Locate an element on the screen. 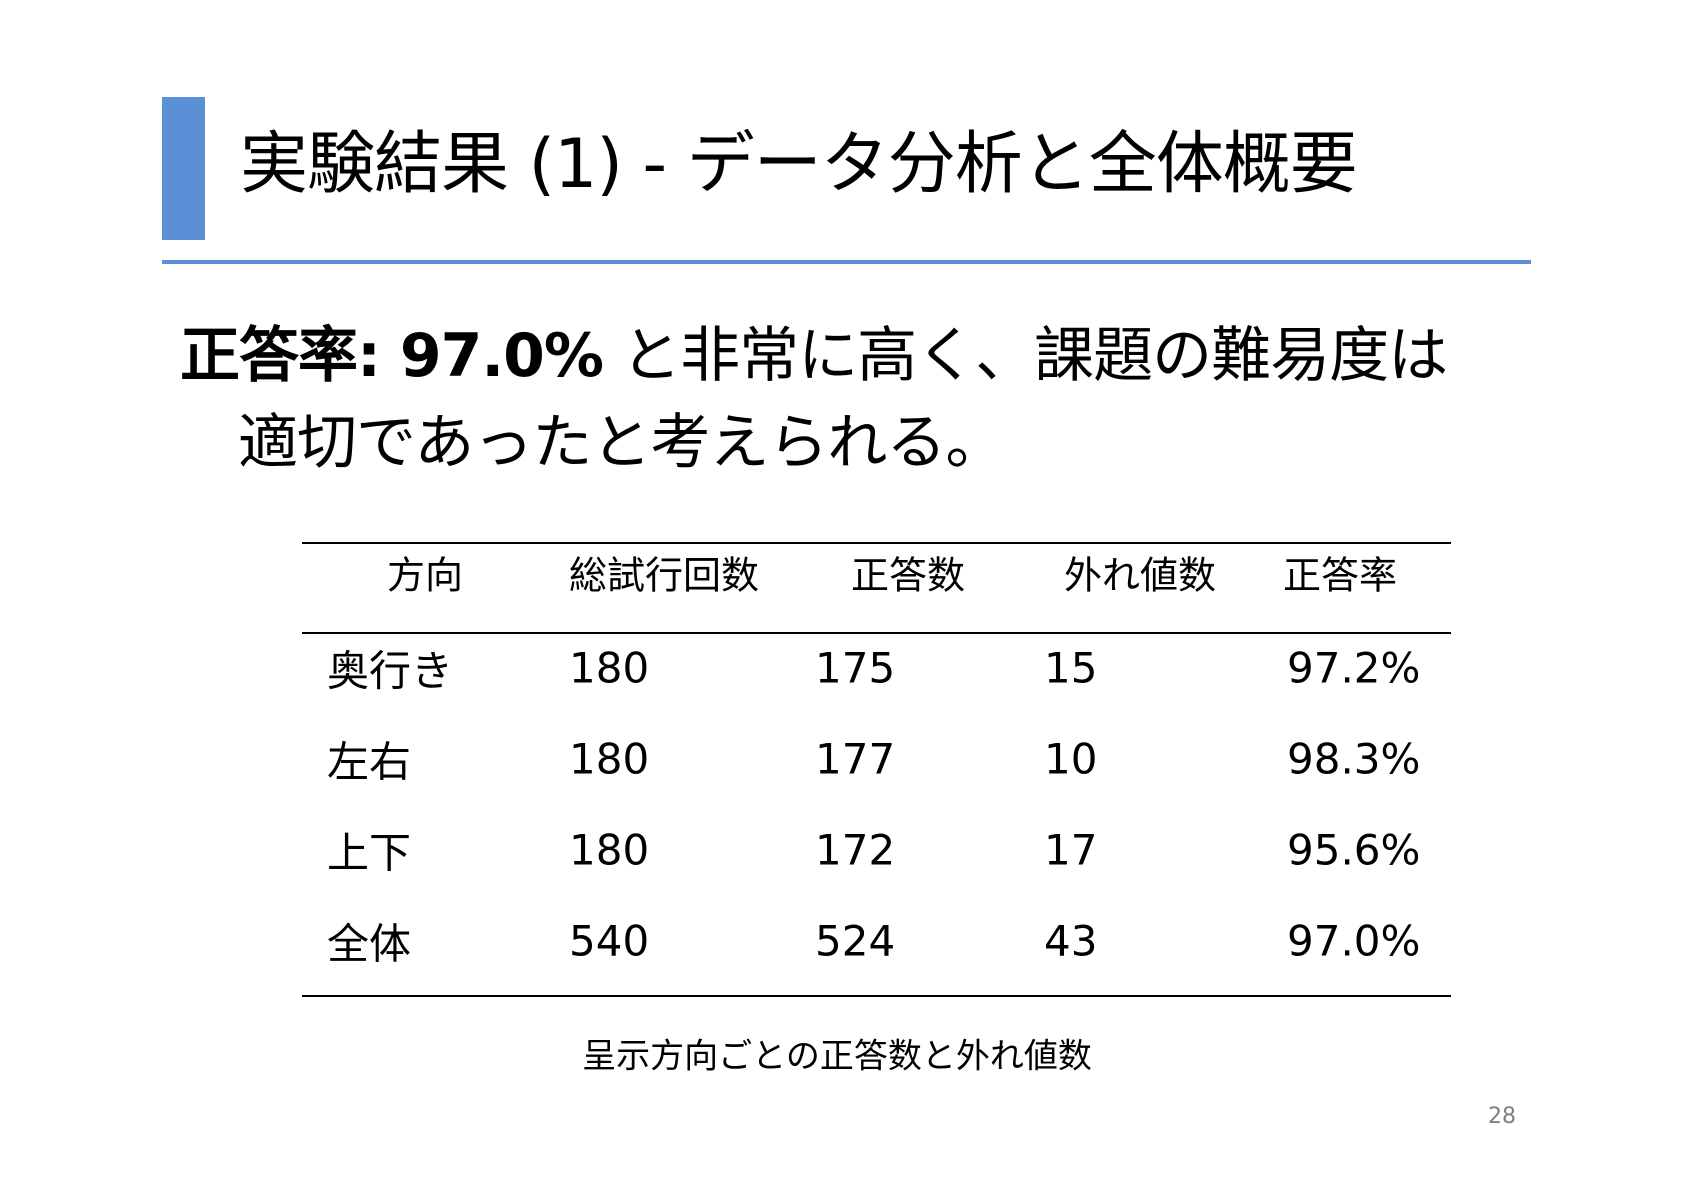 Image resolution: width=1684 pixels, height=1190 pixels. column-header: 正答数 is located at coordinates (908, 575).